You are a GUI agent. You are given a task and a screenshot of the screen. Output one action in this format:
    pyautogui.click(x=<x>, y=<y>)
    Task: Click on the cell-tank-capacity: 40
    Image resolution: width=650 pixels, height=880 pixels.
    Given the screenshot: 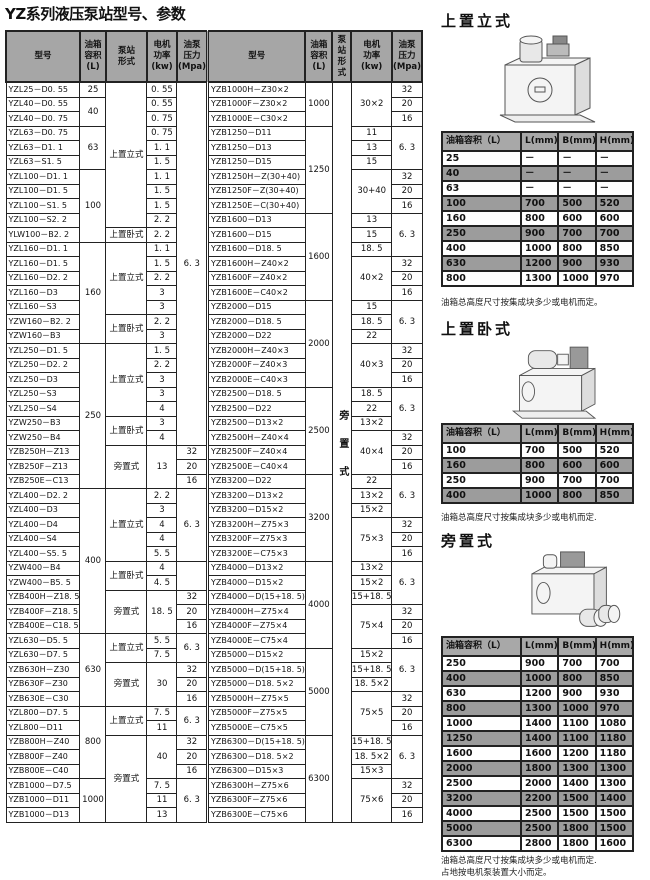 What is the action you would take?
    pyautogui.click(x=93, y=111)
    